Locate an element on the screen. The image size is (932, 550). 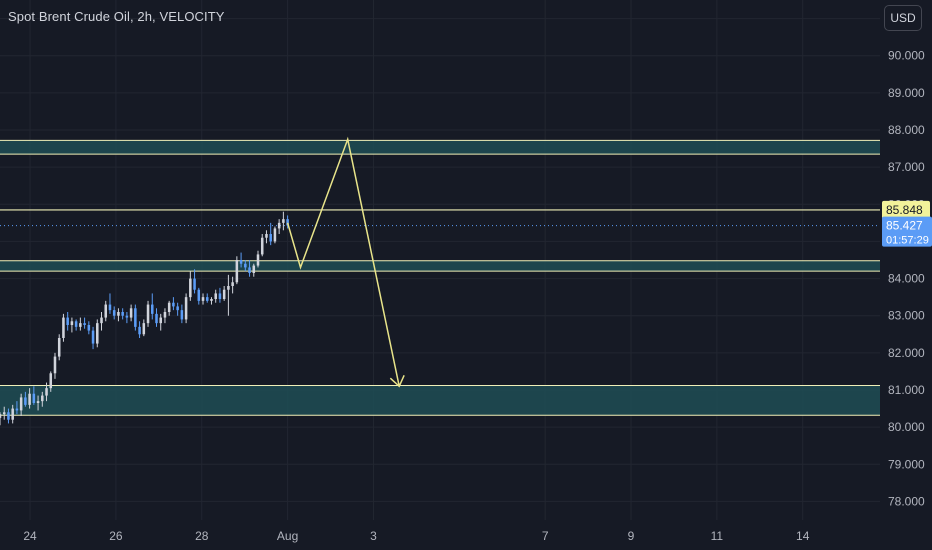
price-tick-label: 79.000 is located at coordinates (906, 464).